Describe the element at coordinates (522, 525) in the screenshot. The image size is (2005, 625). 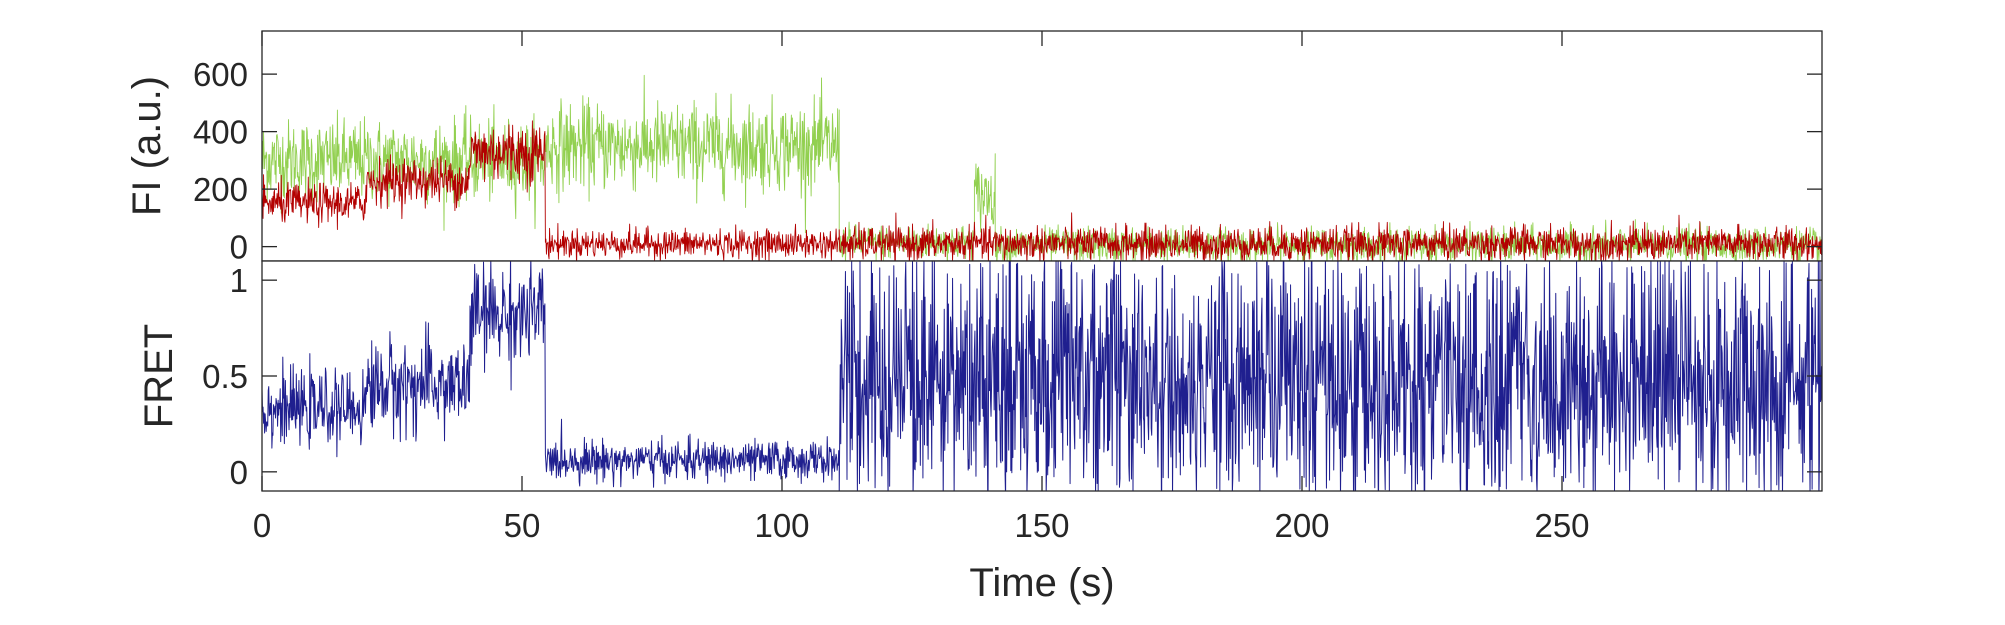
I see `x-tick-label: 50` at that location.